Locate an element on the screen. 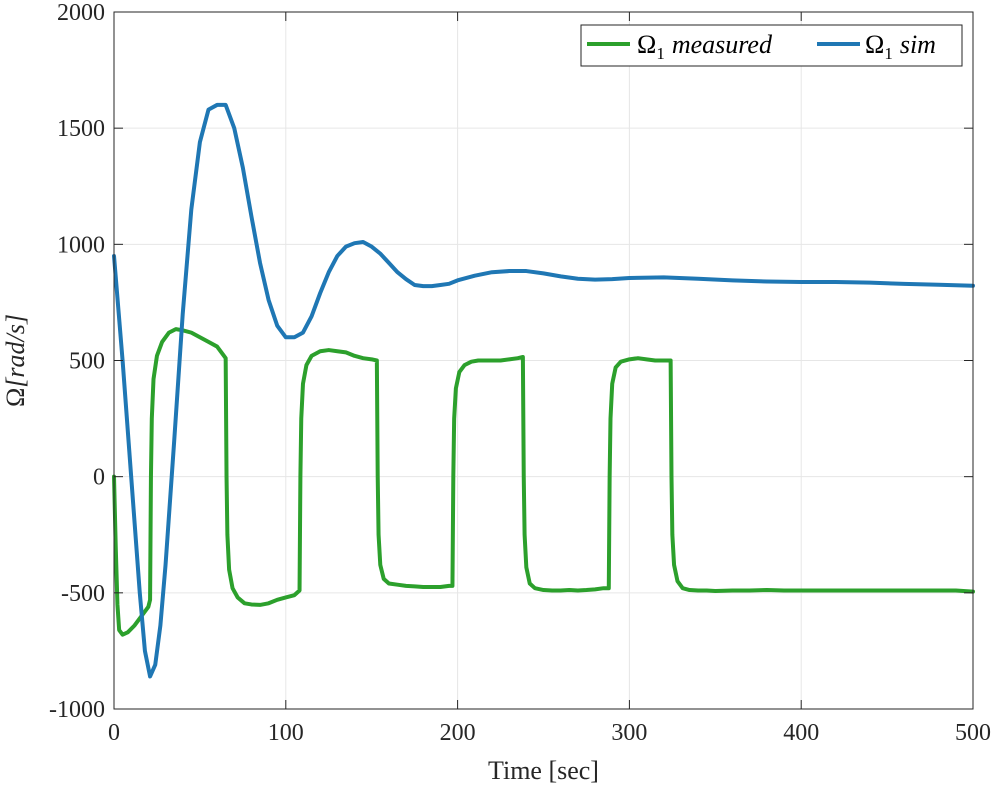 The height and width of the screenshot is (790, 997). y-tick-label: 2000 is located at coordinates (81, 13).